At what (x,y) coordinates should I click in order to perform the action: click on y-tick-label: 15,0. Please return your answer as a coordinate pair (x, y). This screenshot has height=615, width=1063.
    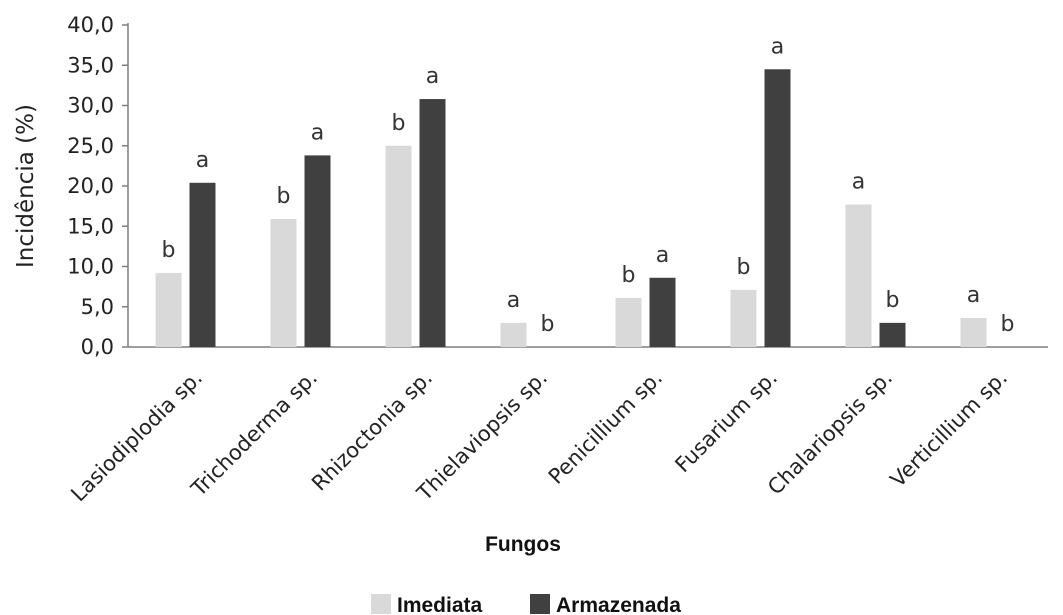
    Looking at the image, I should click on (90, 226).